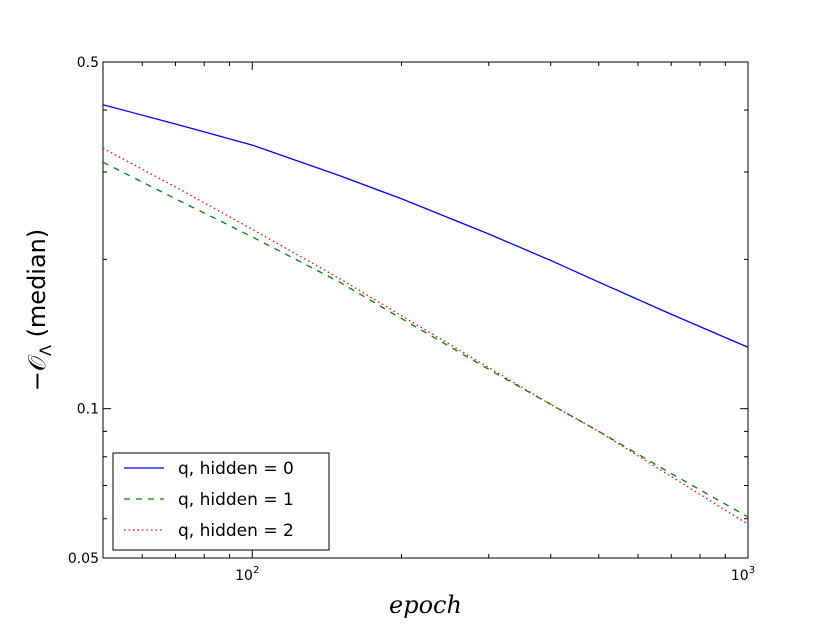  Describe the element at coordinates (236, 469) in the screenshot. I see `legend-label-0: q, hidden = 0` at that location.